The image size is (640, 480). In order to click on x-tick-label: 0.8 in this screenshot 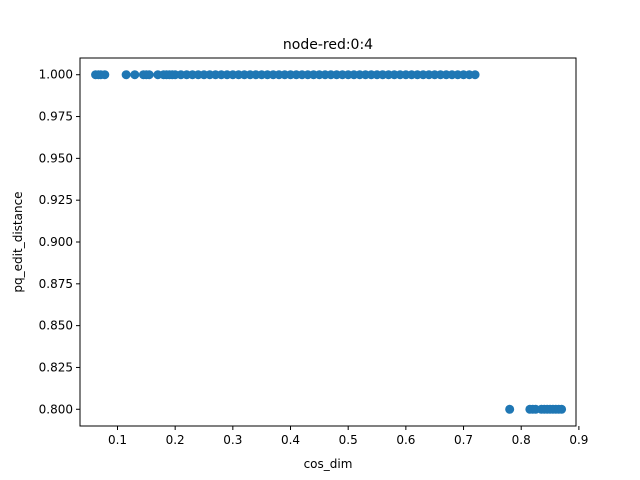, I will do `click(521, 440)`.